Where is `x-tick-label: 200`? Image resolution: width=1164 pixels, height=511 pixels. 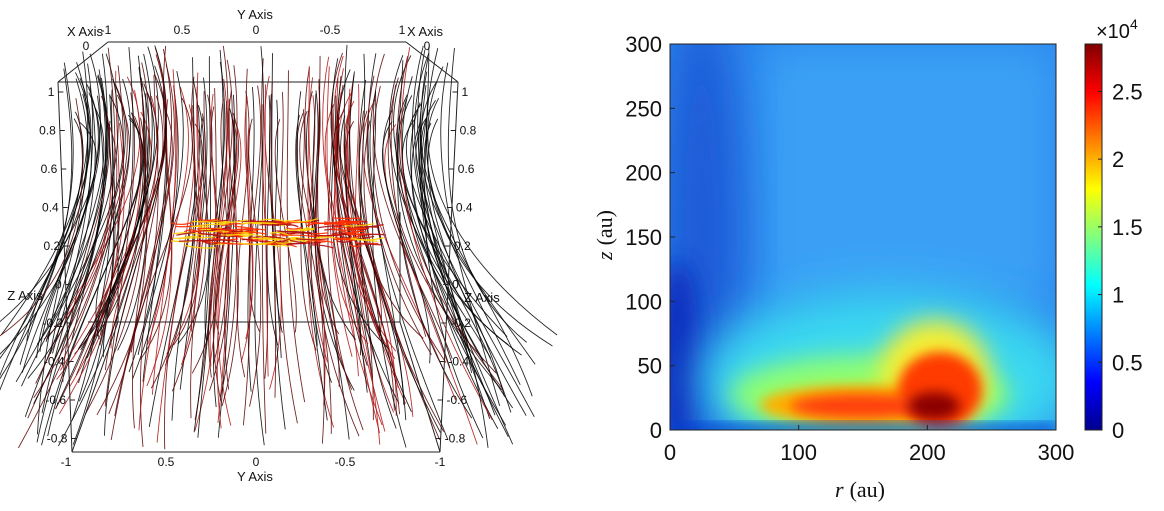 x-tick-label: 200 is located at coordinates (927, 452).